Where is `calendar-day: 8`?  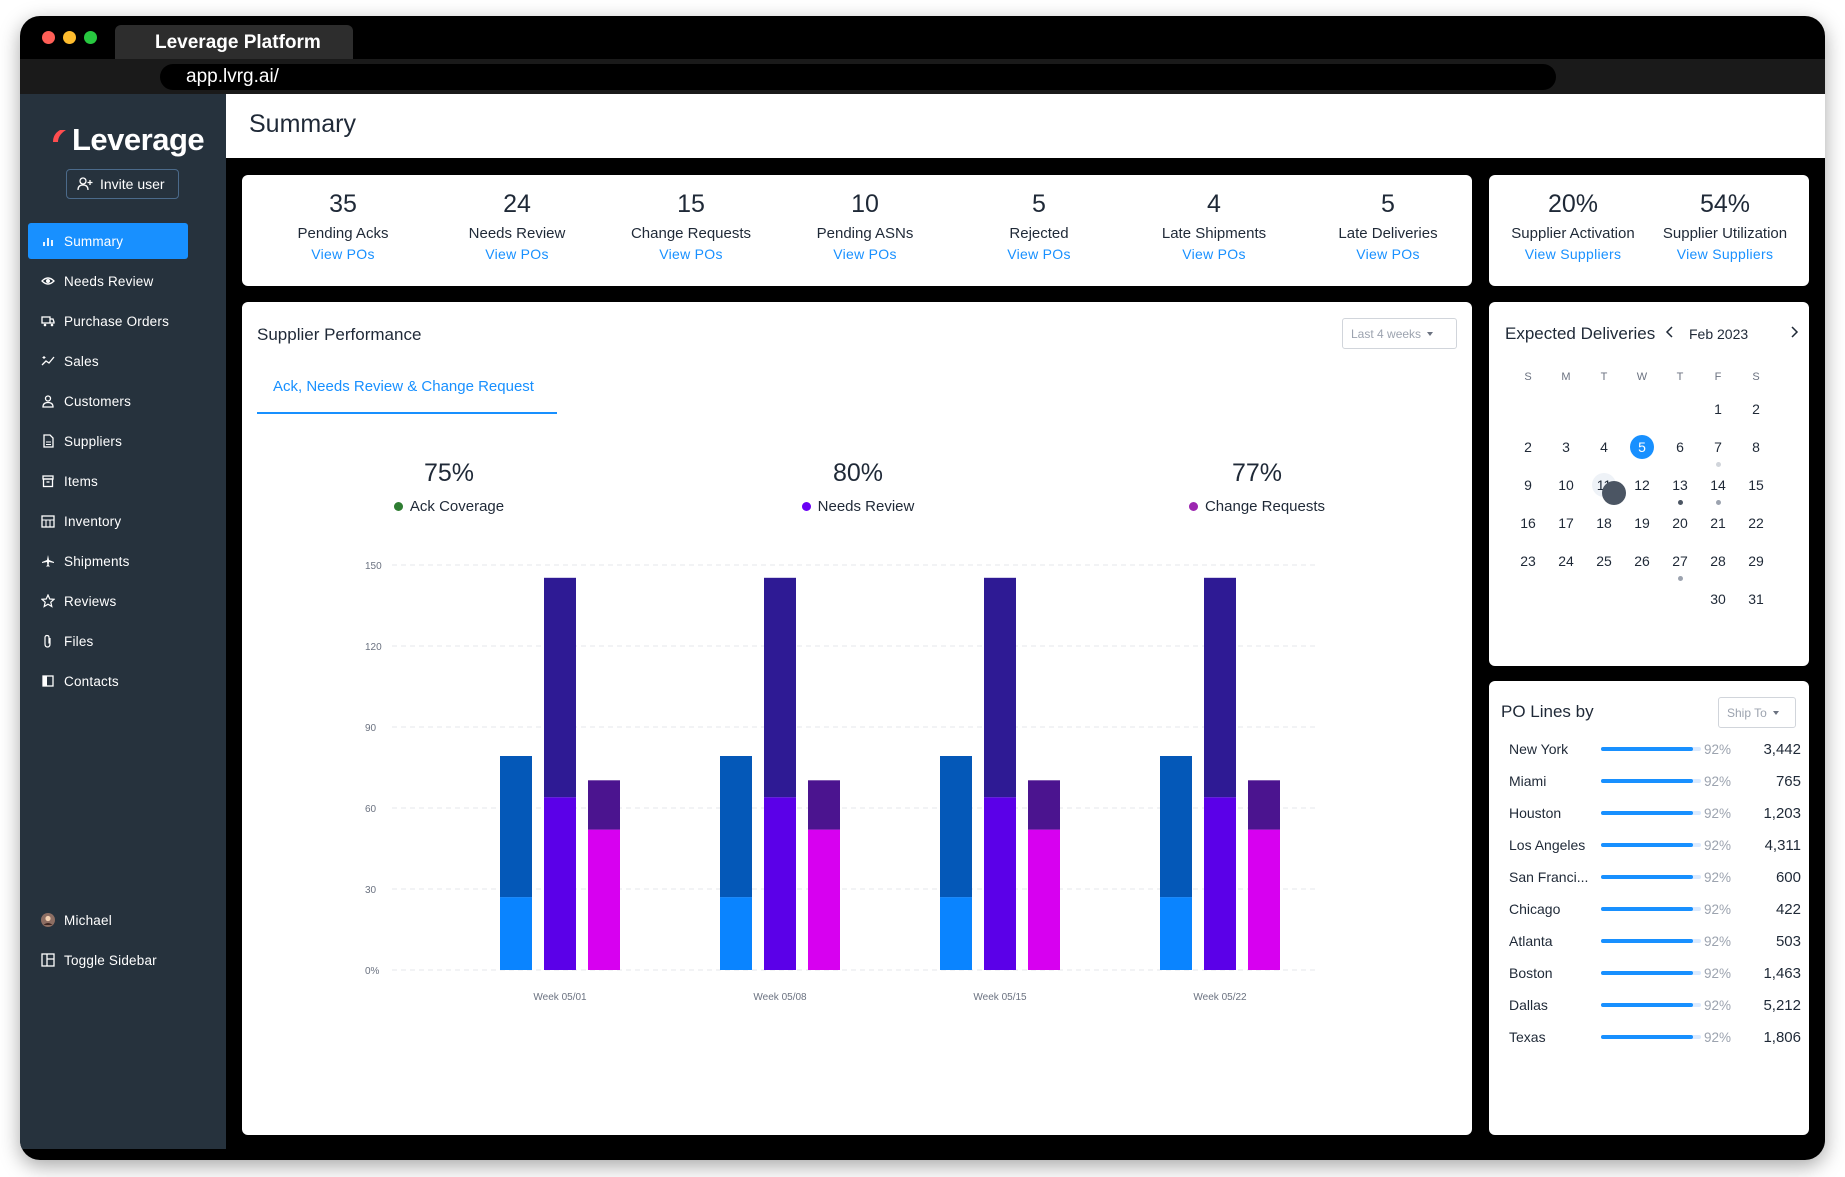
calendar-day: 8 is located at coordinates (1756, 447).